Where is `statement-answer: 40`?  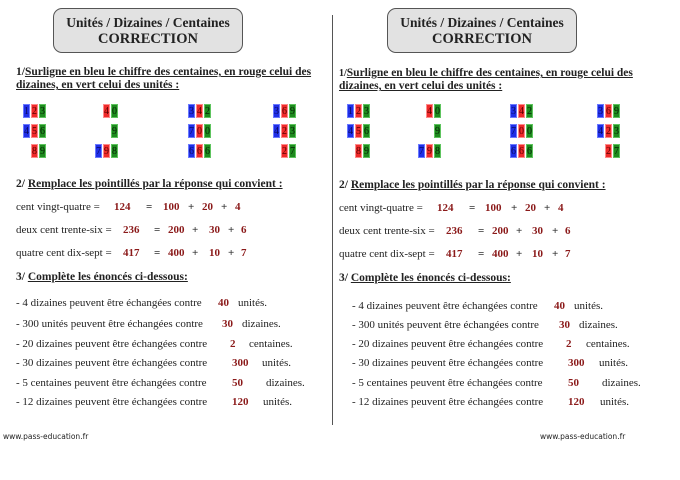 statement-answer: 40 is located at coordinates (559, 306).